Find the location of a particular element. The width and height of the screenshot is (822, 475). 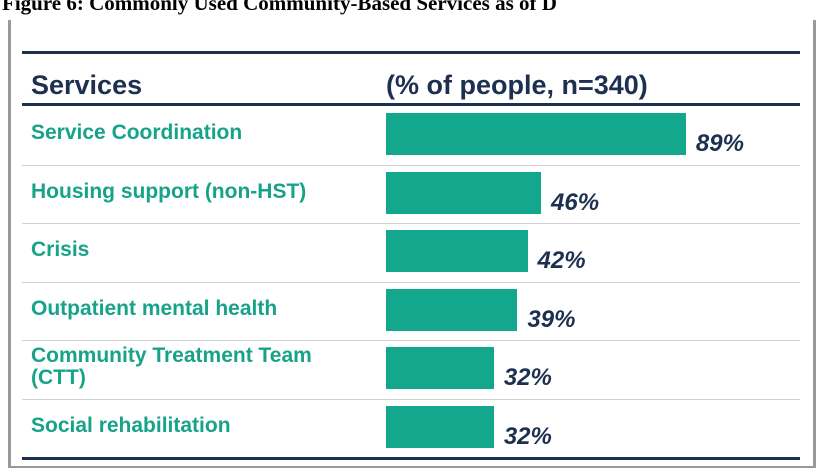

top-rule is located at coordinates (411, 52).